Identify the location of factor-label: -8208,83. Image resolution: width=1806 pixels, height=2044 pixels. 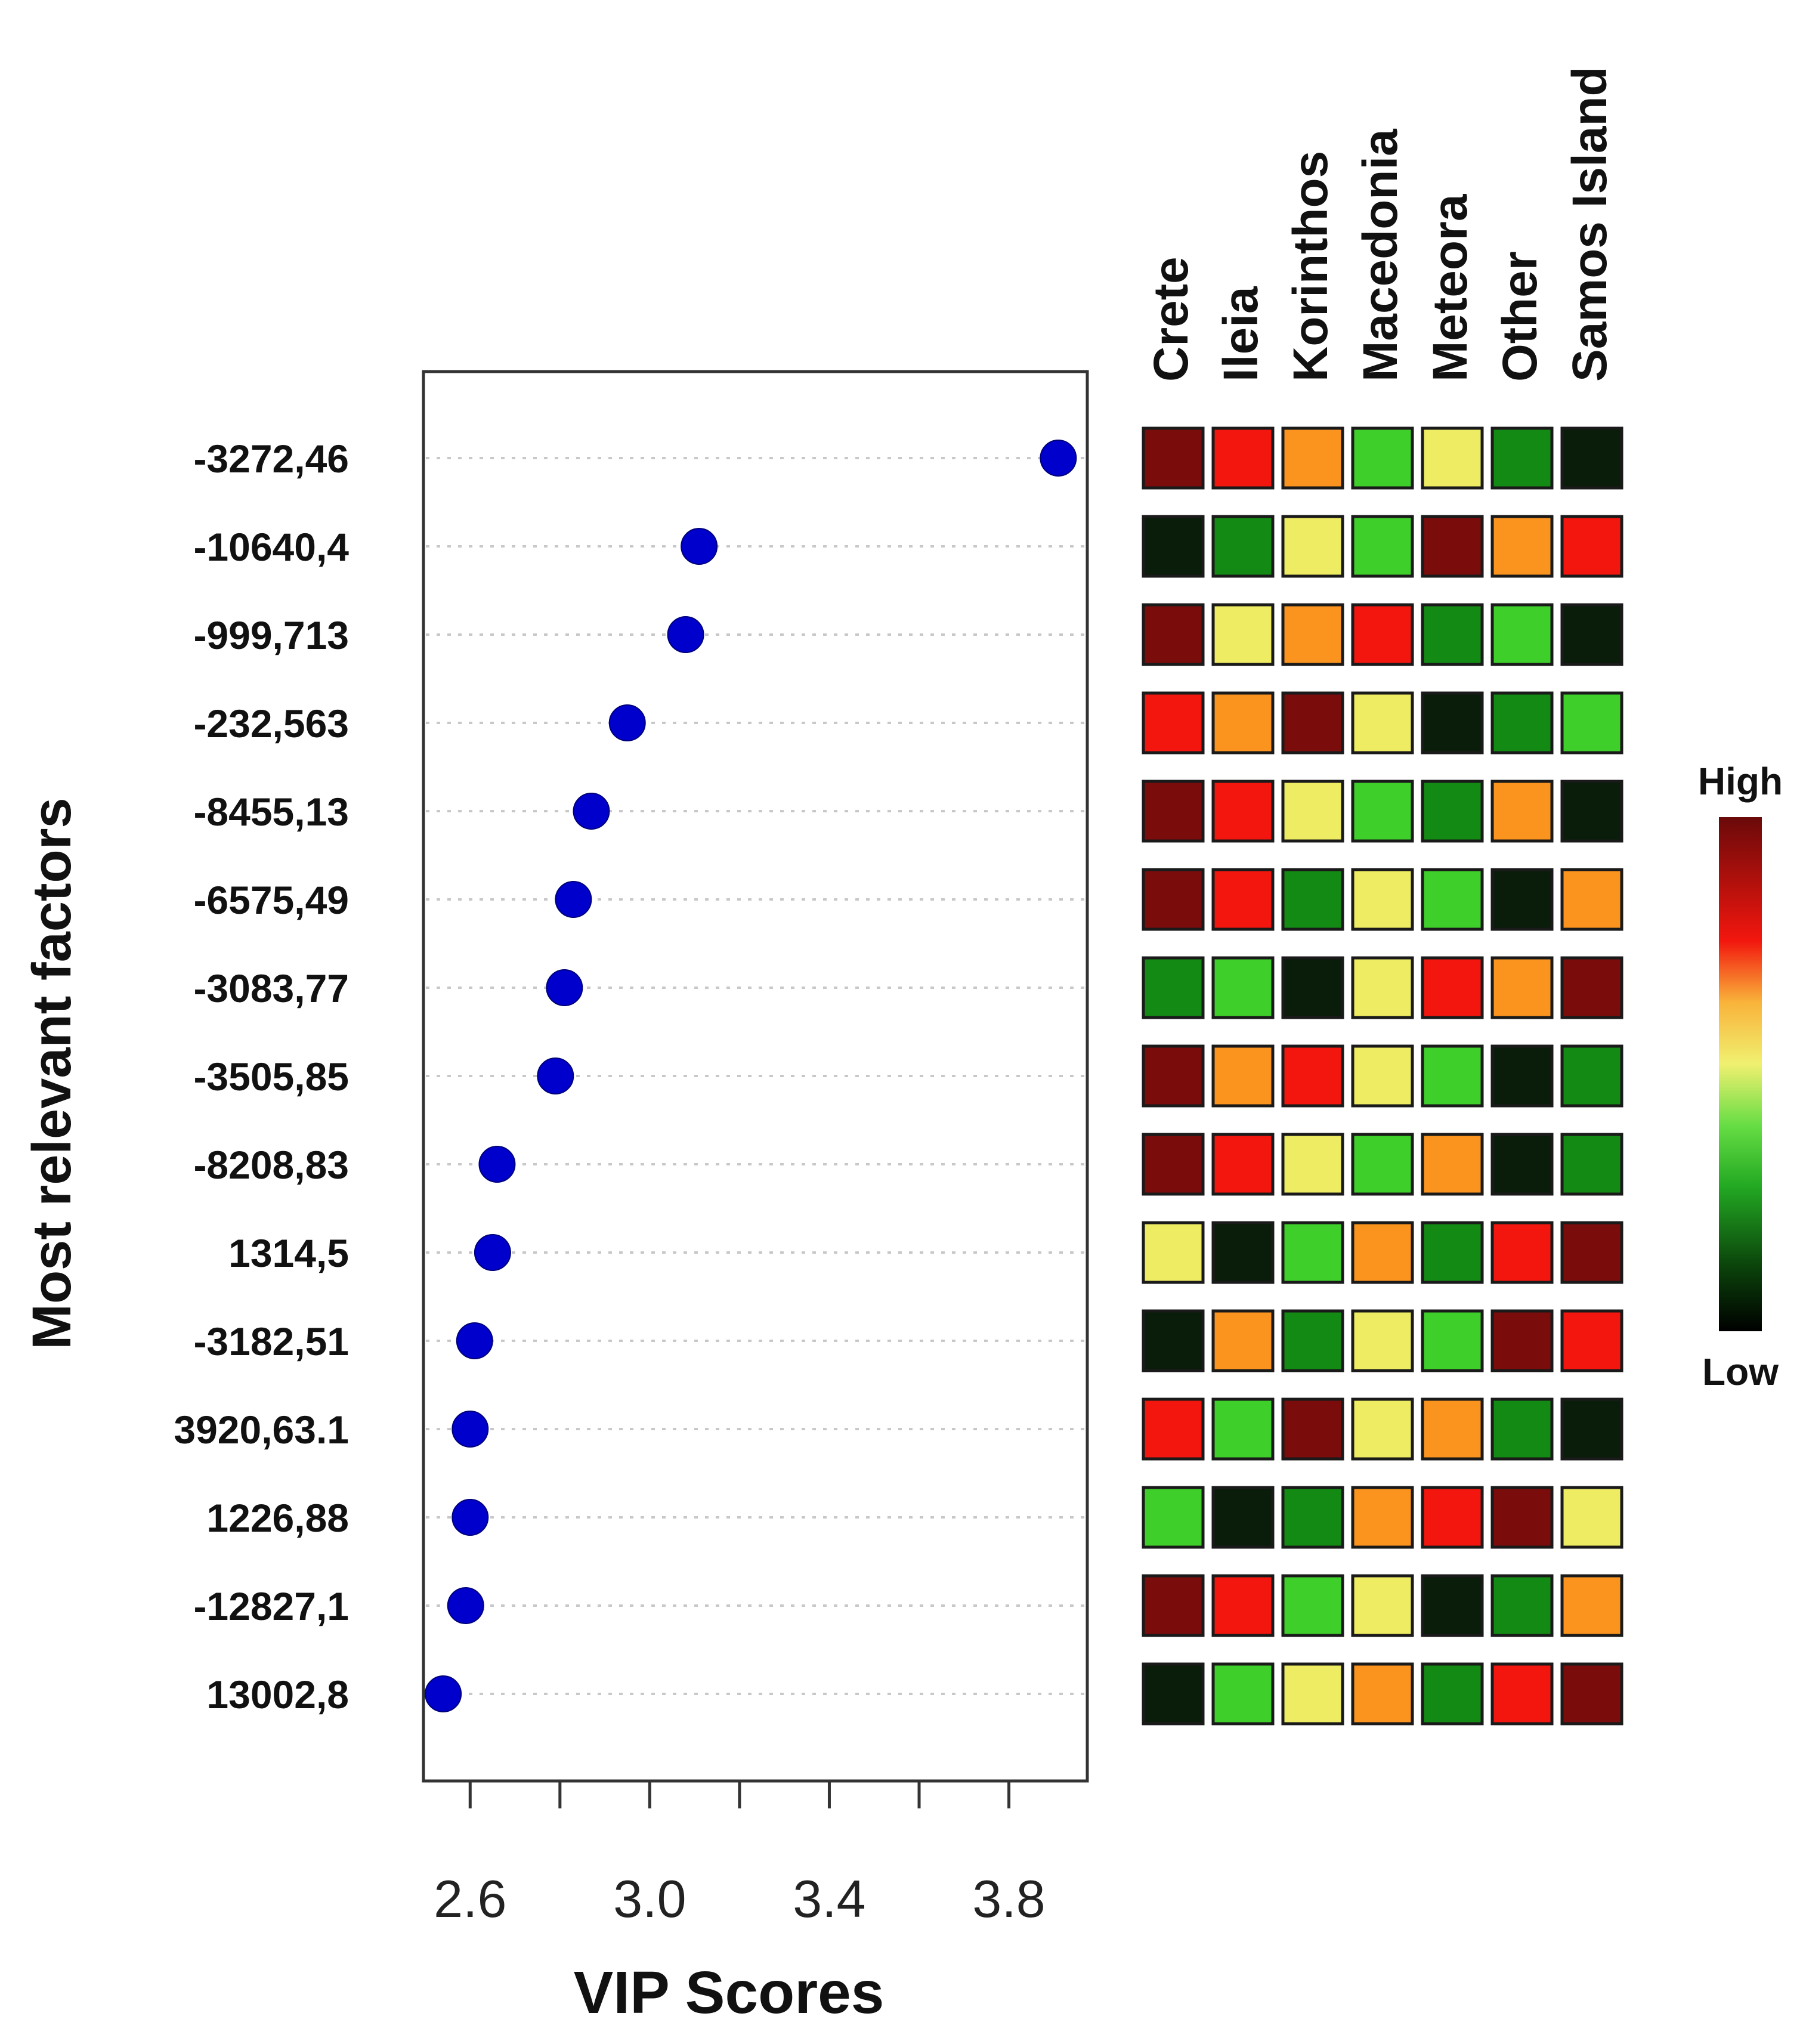
(271, 1165).